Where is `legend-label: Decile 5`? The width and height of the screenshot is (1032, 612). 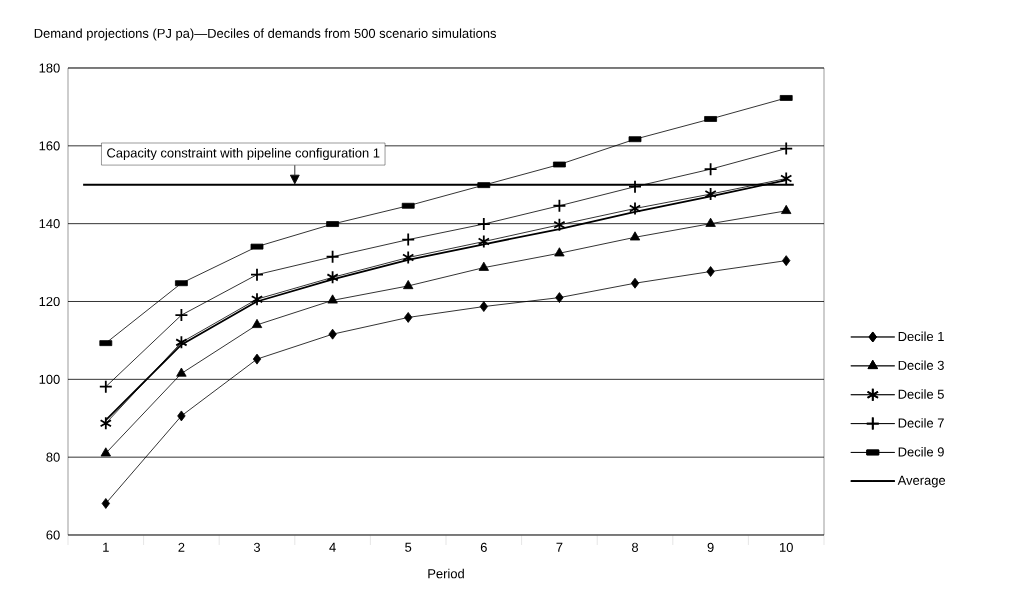
legend-label: Decile 5 is located at coordinates (921, 394).